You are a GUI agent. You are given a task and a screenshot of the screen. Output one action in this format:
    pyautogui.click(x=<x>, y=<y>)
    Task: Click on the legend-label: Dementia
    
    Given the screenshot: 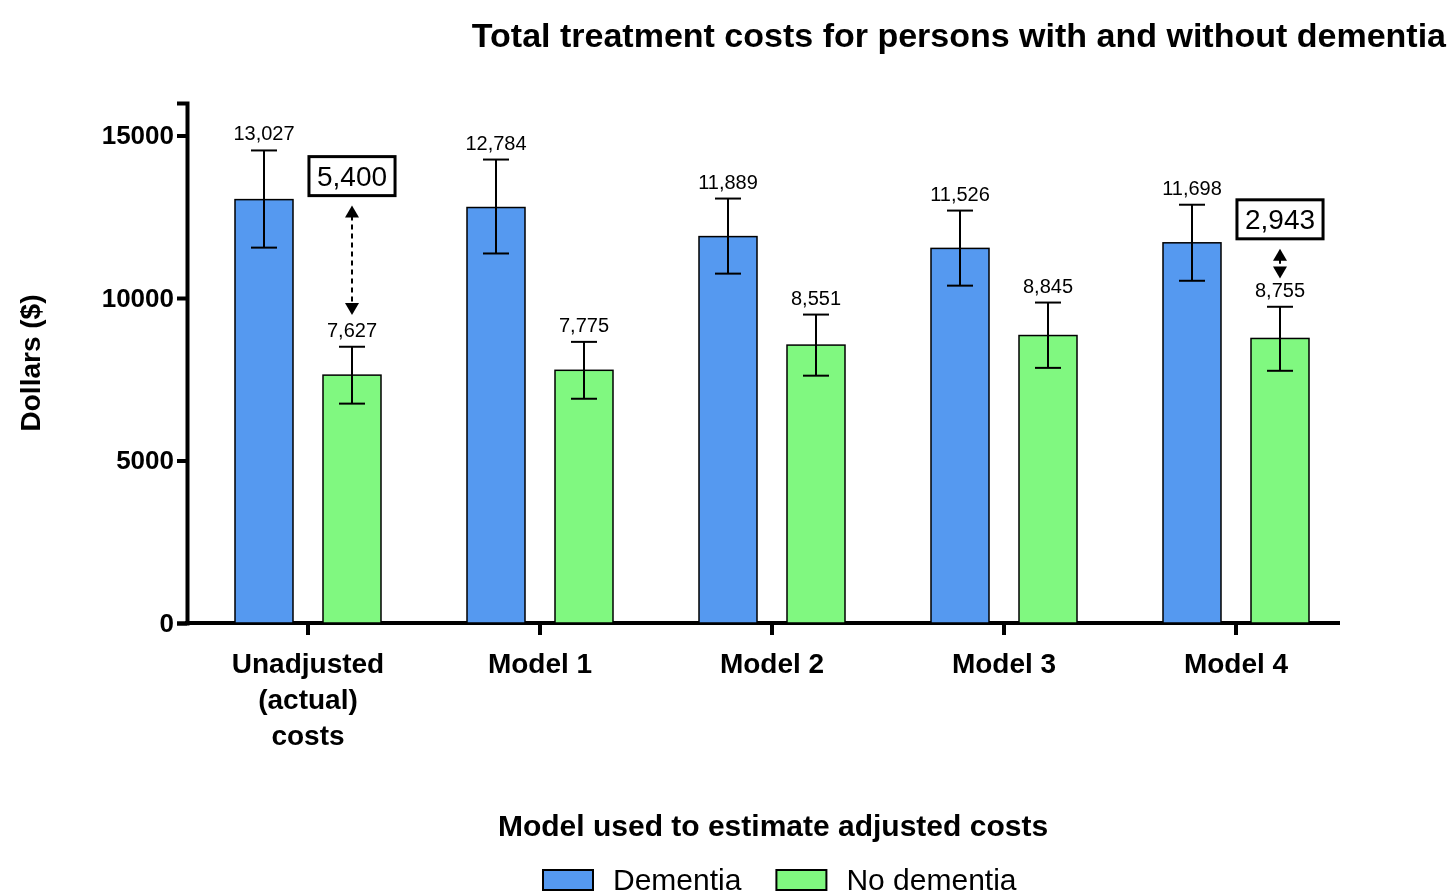 What is the action you would take?
    pyautogui.click(x=677, y=878)
    